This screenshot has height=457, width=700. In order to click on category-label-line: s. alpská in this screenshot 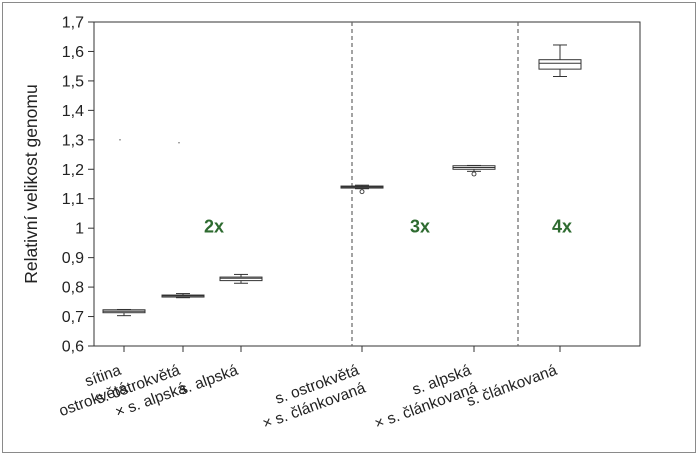, I will do `click(209, 380)`.